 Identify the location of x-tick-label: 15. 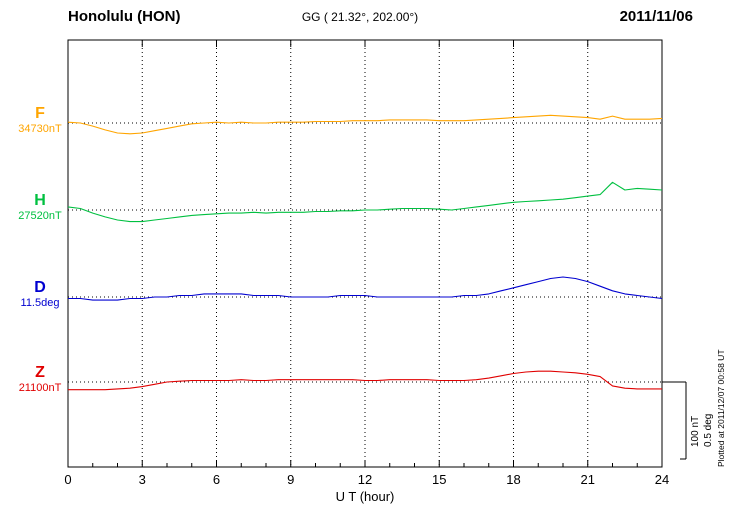
(439, 479).